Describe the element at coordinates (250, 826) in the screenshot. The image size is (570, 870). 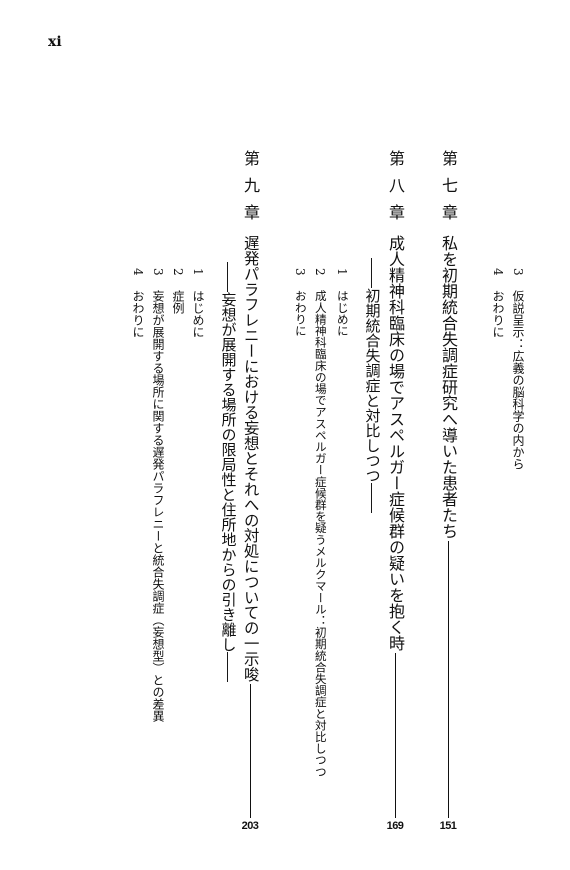
I see `chapter-page: 203` at that location.